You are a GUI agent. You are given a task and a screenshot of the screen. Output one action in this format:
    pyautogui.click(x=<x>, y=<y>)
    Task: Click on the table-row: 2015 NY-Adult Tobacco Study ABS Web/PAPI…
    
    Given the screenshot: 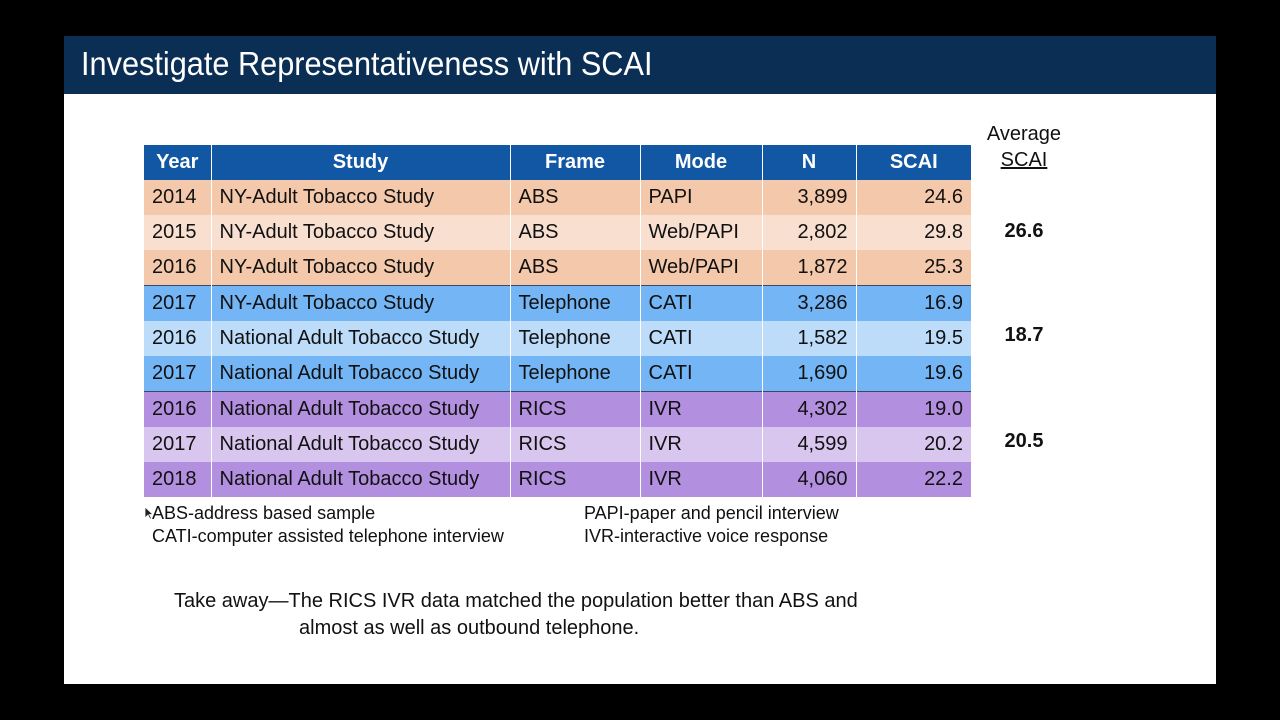 What is the action you would take?
    pyautogui.click(x=557, y=232)
    